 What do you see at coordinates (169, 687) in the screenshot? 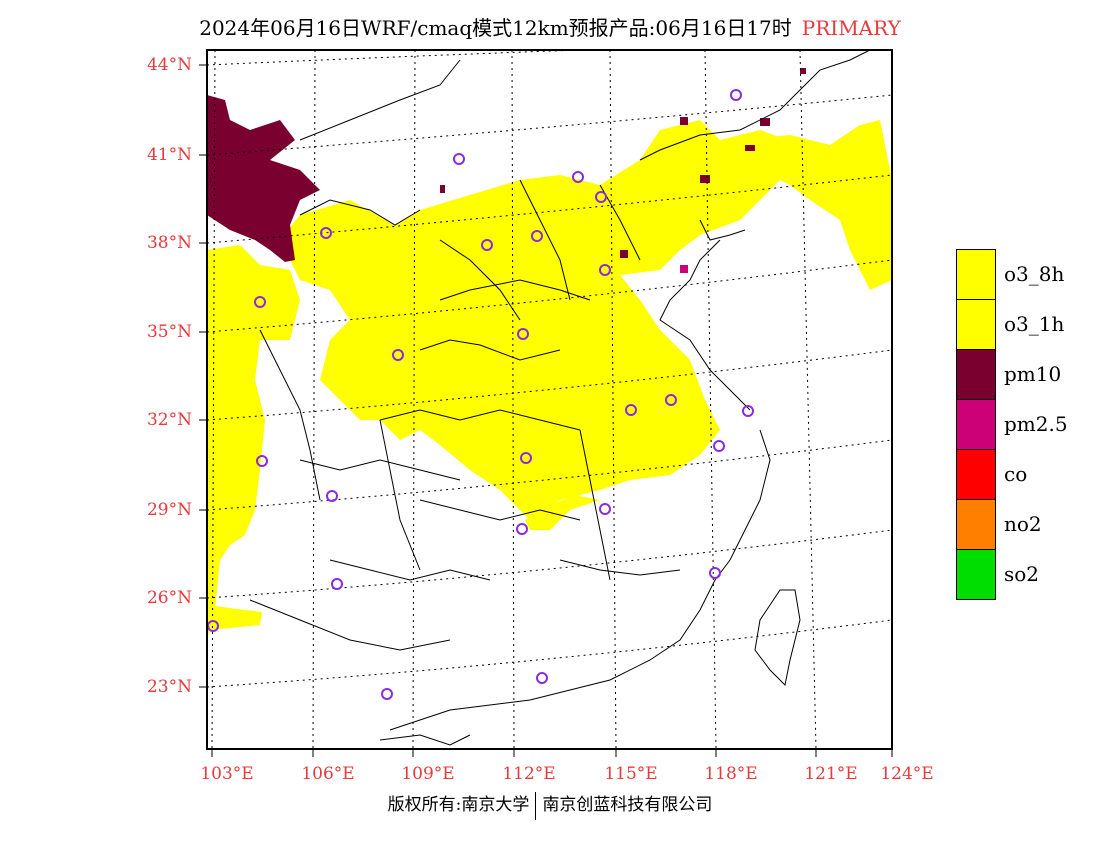
I see `lat-label-23n: 23°N` at bounding box center [169, 687].